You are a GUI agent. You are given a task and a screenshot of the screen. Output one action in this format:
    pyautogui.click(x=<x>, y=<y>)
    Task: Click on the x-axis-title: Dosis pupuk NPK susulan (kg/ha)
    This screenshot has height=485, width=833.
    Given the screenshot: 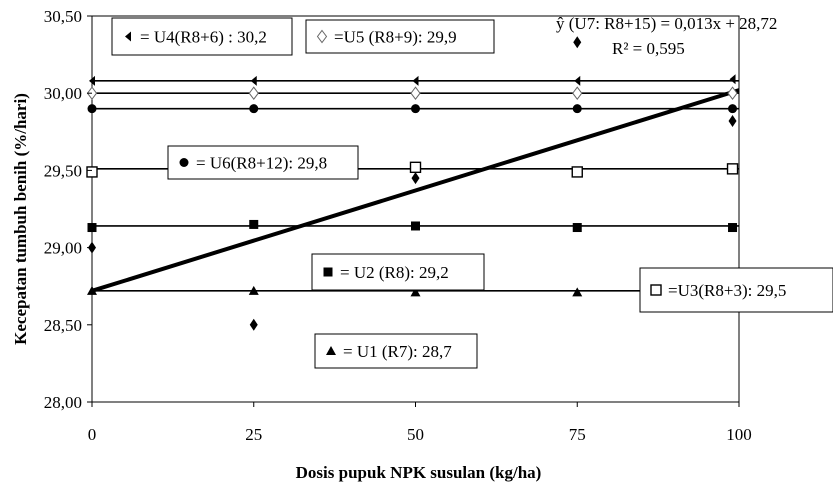 What is the action you would take?
    pyautogui.click(x=419, y=472)
    